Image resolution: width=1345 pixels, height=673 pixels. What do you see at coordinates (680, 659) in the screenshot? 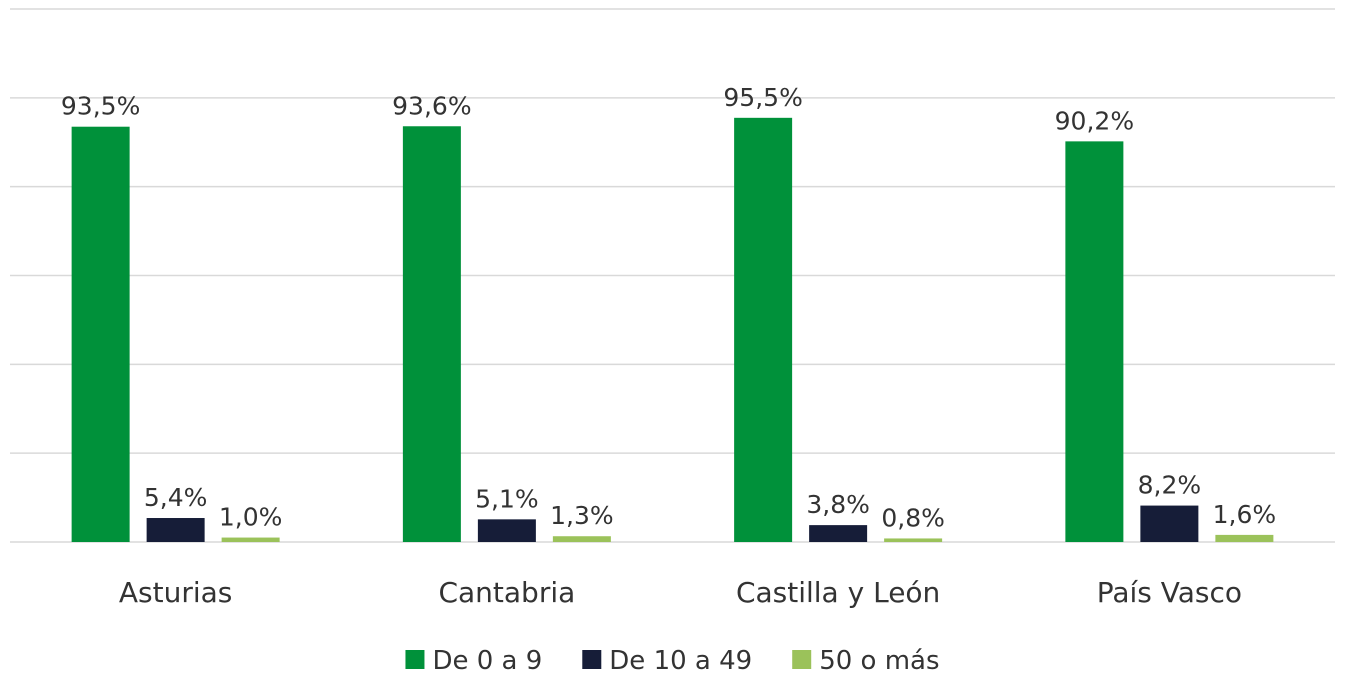
I see `legend-label: De 10 a 49` at bounding box center [680, 659].